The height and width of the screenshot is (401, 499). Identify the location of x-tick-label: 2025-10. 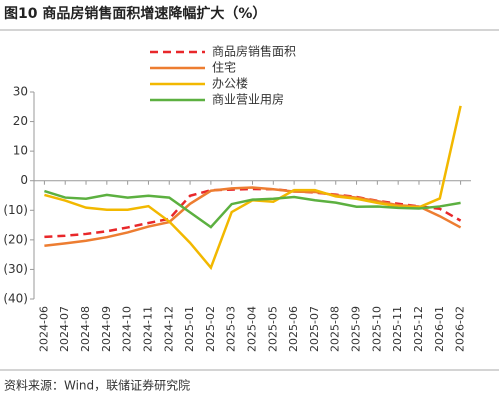
(376, 329).